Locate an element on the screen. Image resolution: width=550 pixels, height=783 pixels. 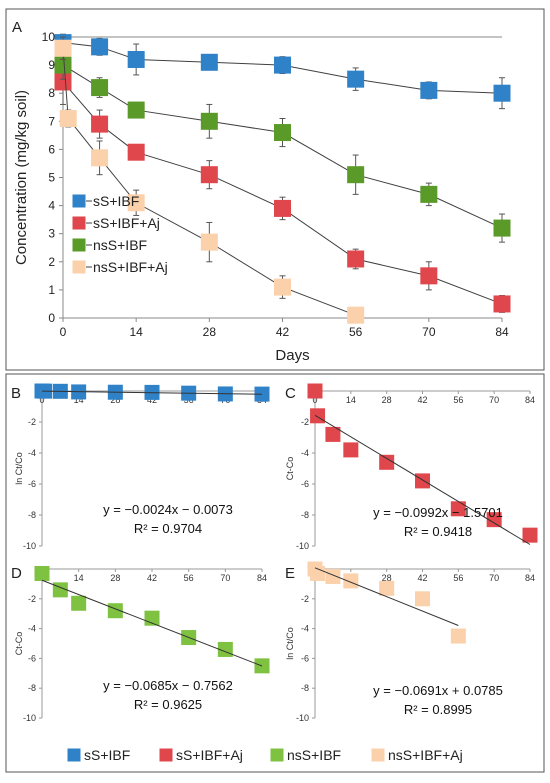
y-tick-label: 6 is located at coordinates (51, 149).